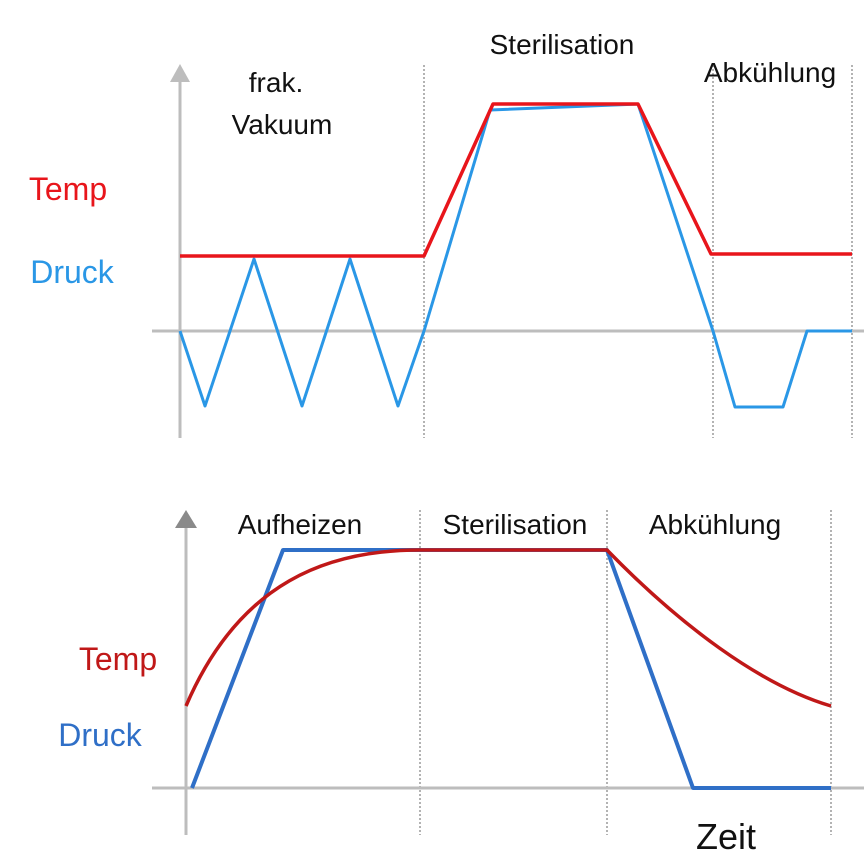 This screenshot has width=864, height=864. Describe the element at coordinates (276, 82) in the screenshot. I see `phase-label: frak.` at that location.